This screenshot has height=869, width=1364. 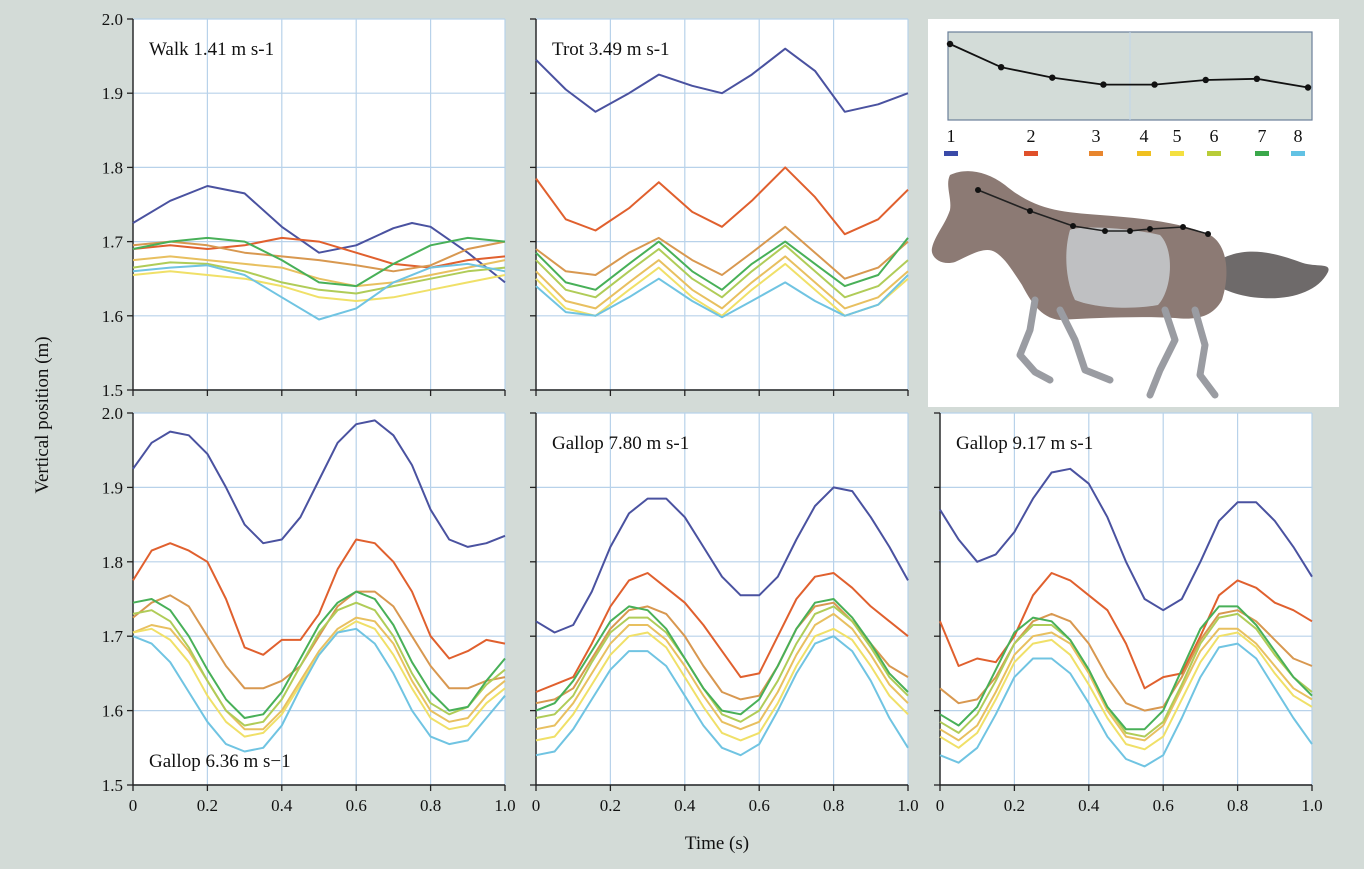 What do you see at coordinates (611, 49) in the screenshot?
I see `panel-title: Trot 3.49 m s-1` at bounding box center [611, 49].